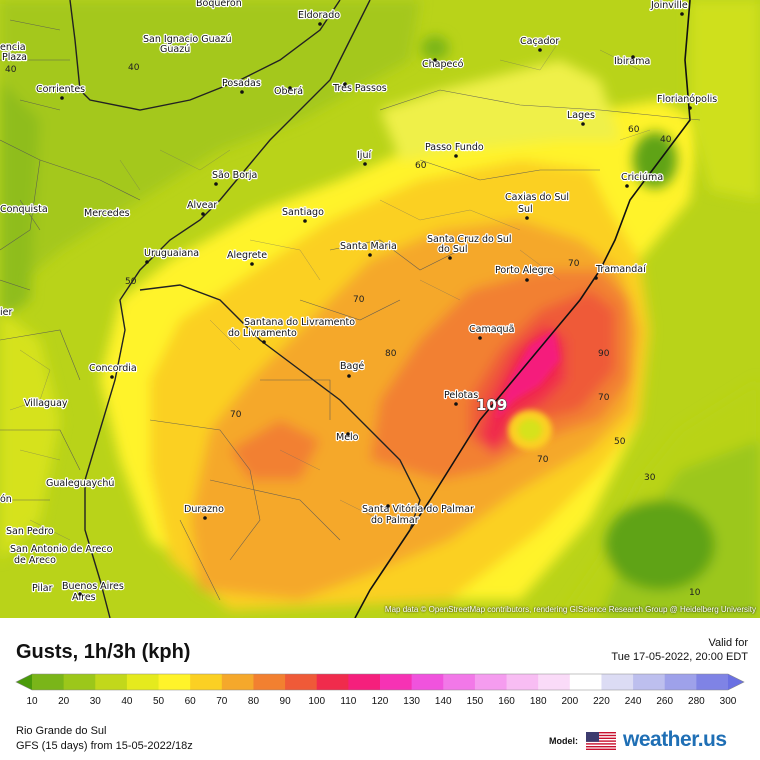 This screenshot has height=760, width=760. What do you see at coordinates (262, 333) in the screenshot?
I see `city-label: do Livramento` at bounding box center [262, 333].